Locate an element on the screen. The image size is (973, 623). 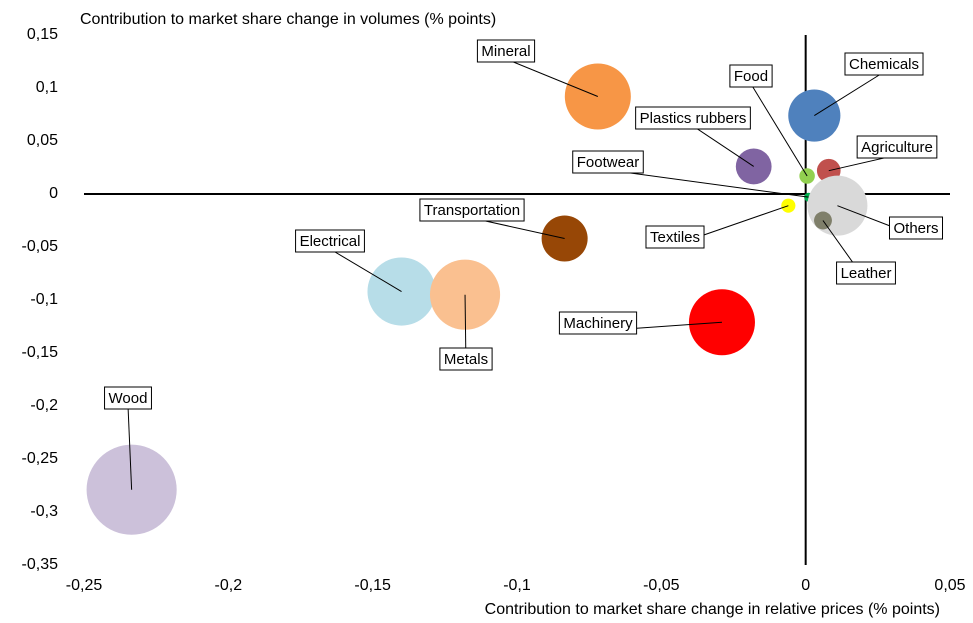
x-tick-label: -0,25 is located at coordinates (84, 585).